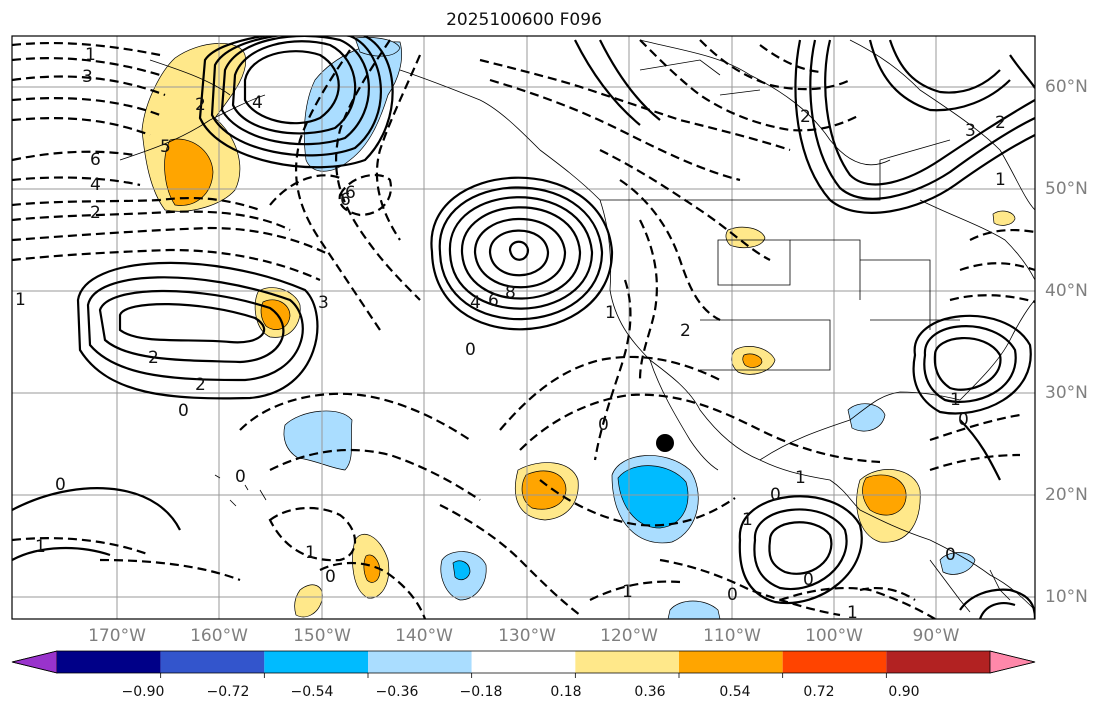 This screenshot has height=712, width=1105. I want to click on lat-label: 60°N, so click(1066, 87).